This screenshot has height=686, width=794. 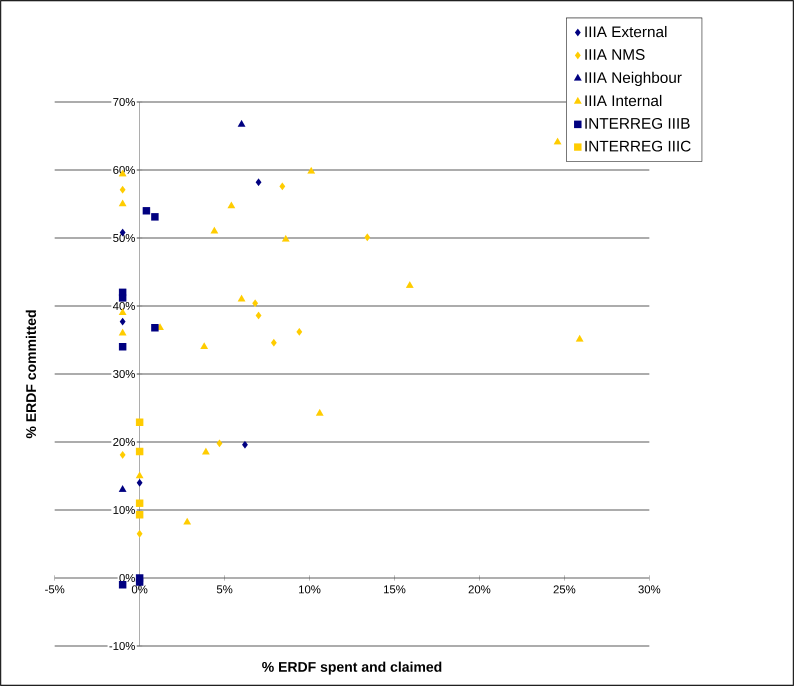 I want to click on y-tick-label: 20%, so click(x=124, y=442).